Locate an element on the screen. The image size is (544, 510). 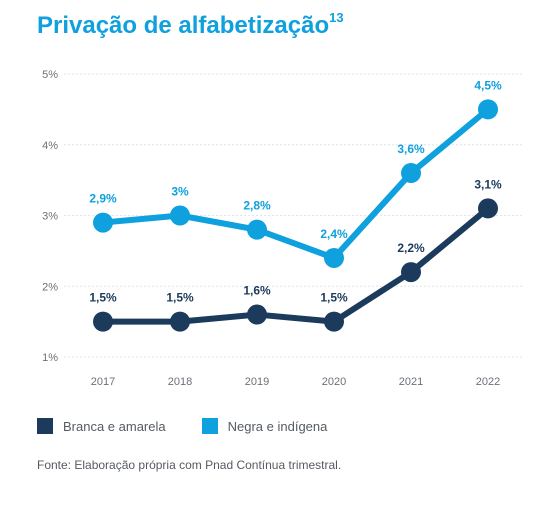
data-label: 3,1% is located at coordinates (488, 184).